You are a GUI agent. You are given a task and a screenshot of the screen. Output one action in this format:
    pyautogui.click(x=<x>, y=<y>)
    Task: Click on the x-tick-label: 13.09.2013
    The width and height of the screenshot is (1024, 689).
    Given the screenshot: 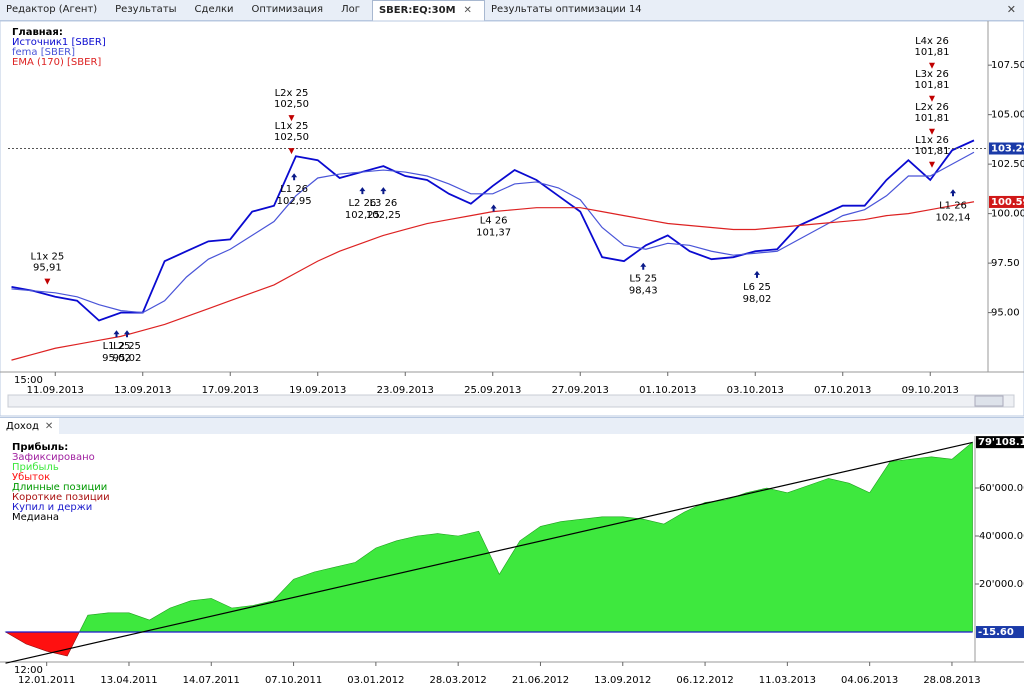 What is the action you would take?
    pyautogui.click(x=142, y=390)
    